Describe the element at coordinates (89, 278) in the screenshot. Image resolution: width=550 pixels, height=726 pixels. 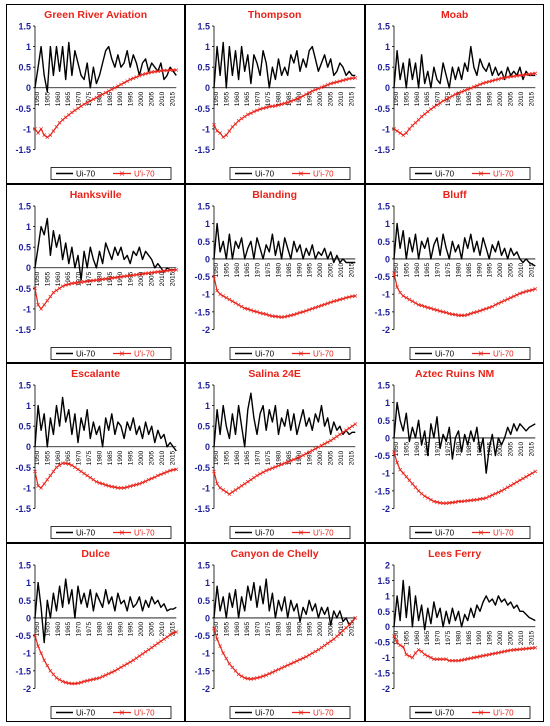
I see `x-tick-label: 1975` at that location.